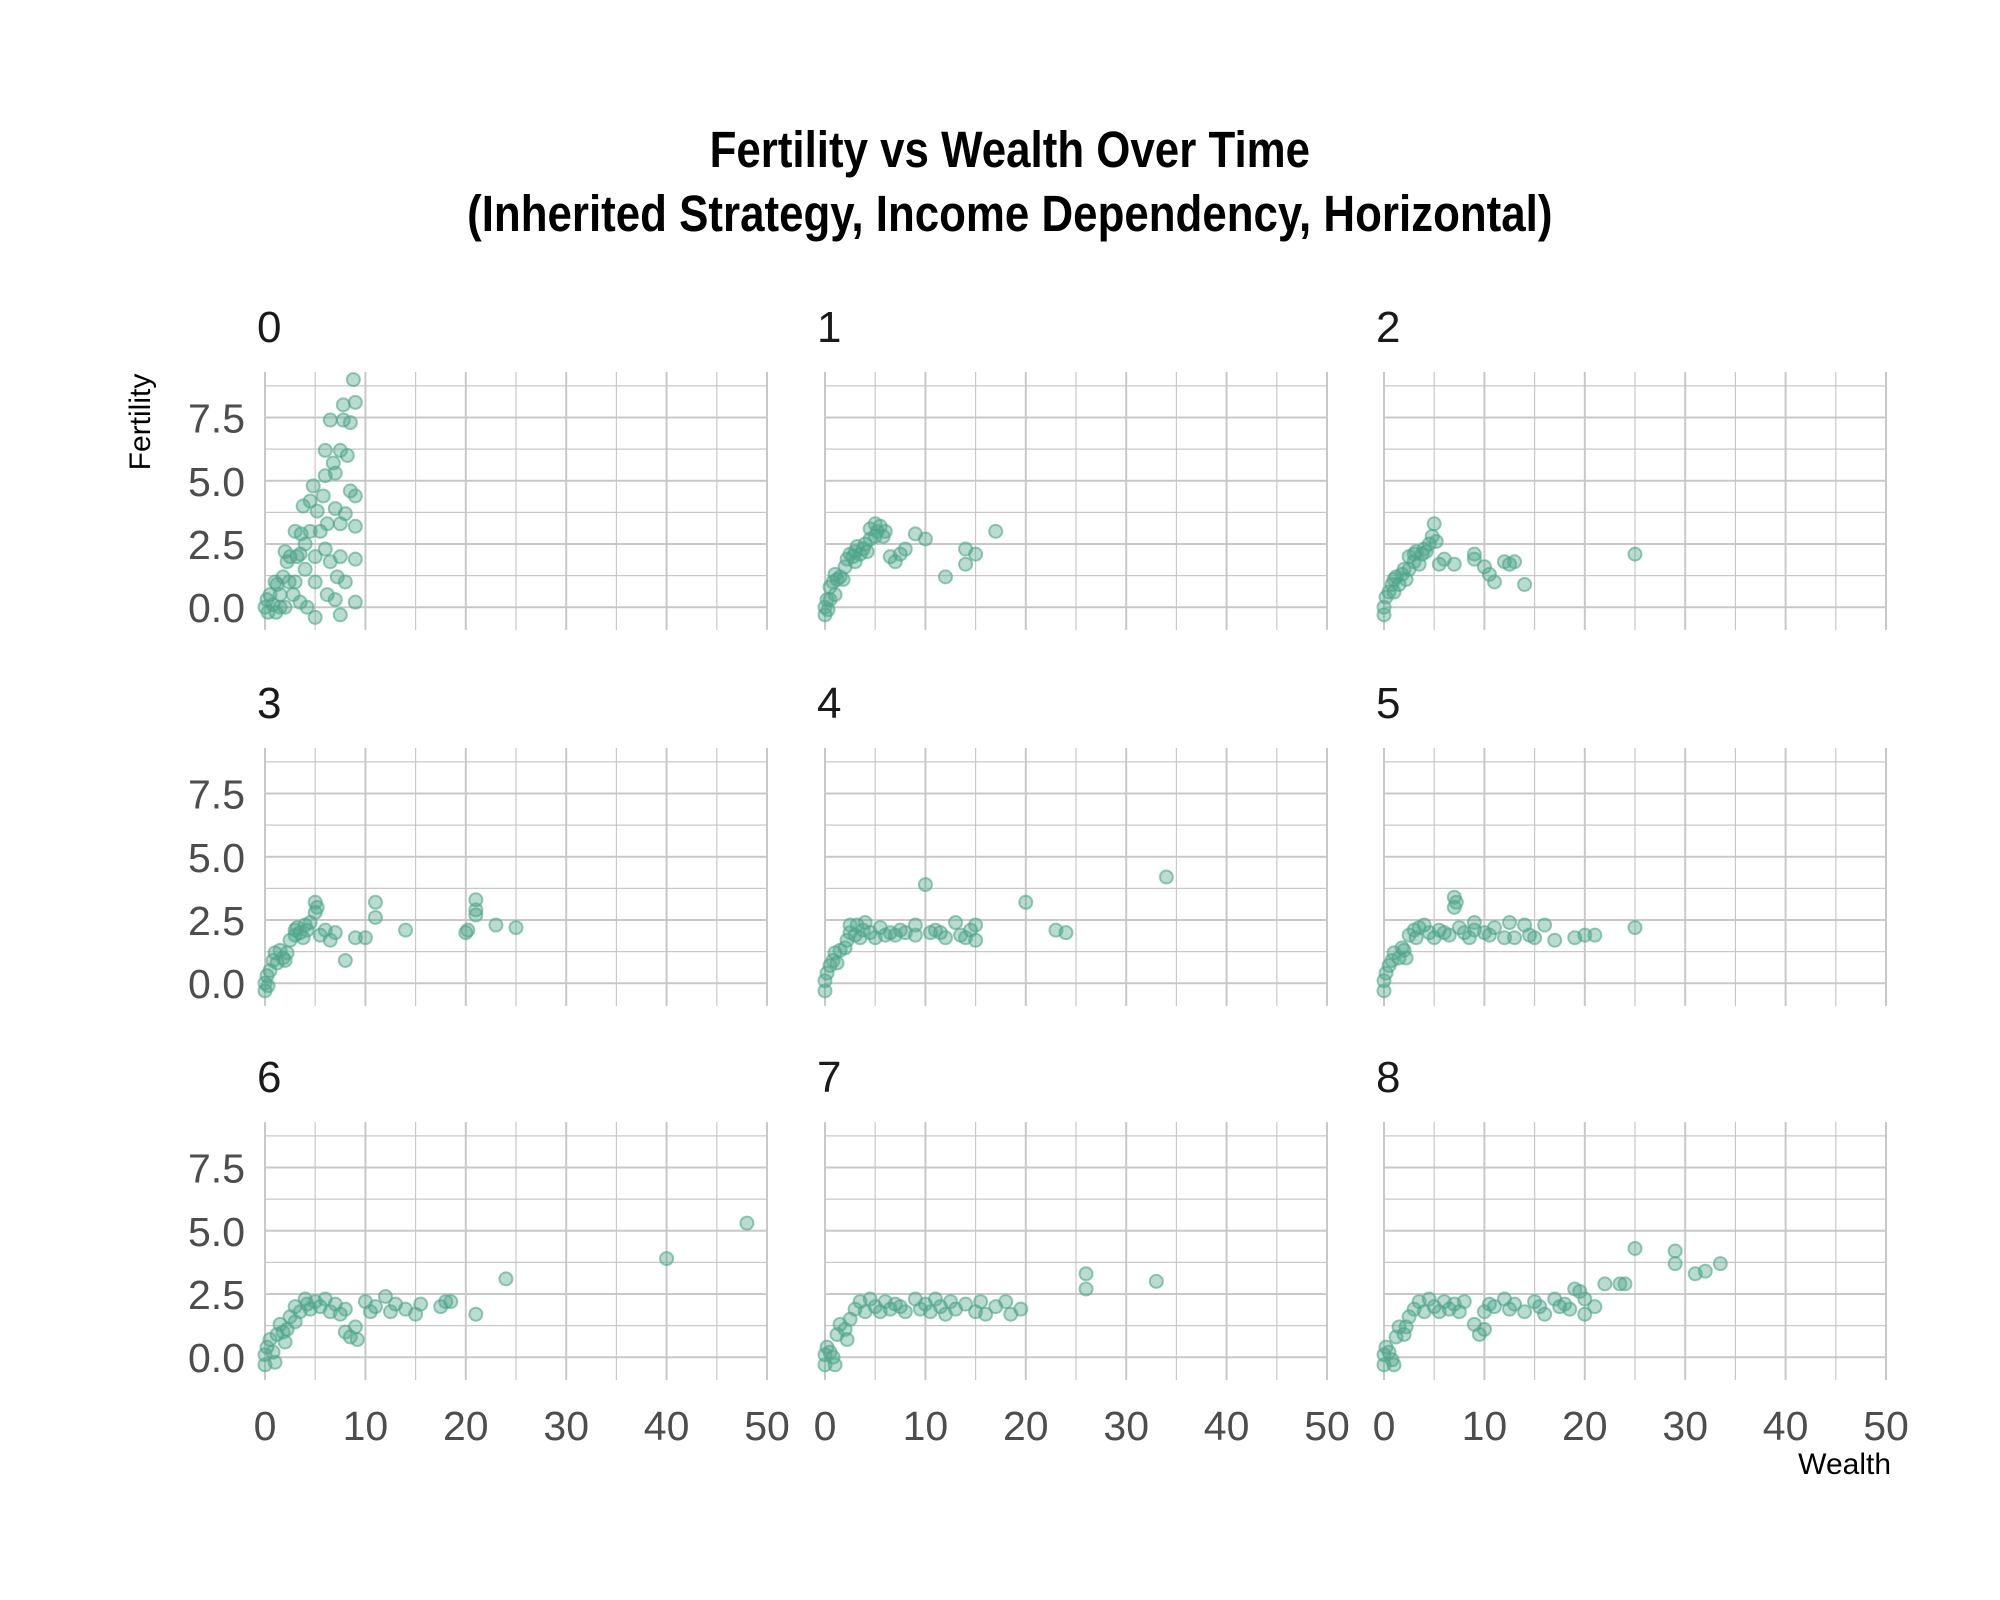  Describe the element at coordinates (140, 422) in the screenshot. I see `y-axis-title: Fertility` at that location.